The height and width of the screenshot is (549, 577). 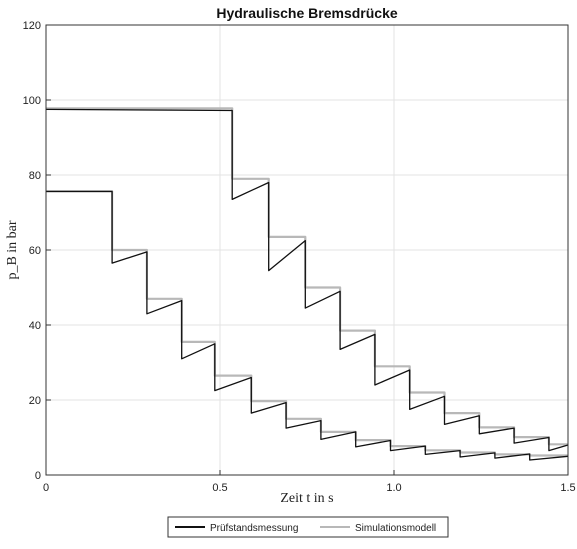 What do you see at coordinates (35, 401) in the screenshot?
I see `y-tick-label: 20` at bounding box center [35, 401].